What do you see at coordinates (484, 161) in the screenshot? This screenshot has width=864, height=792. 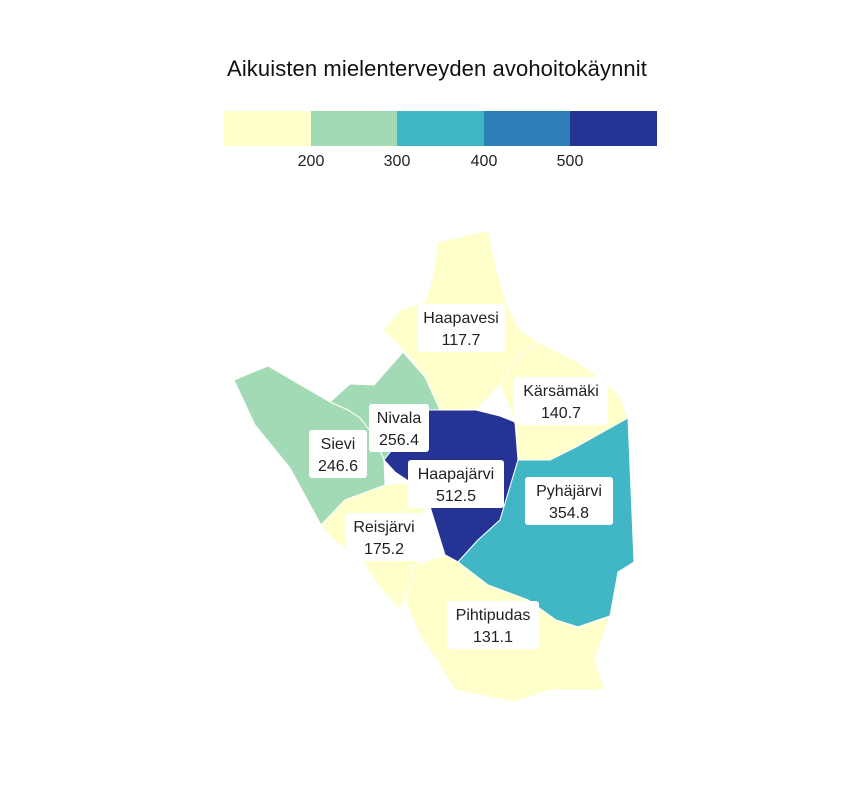 I see `legend-tick: 400` at bounding box center [484, 161].